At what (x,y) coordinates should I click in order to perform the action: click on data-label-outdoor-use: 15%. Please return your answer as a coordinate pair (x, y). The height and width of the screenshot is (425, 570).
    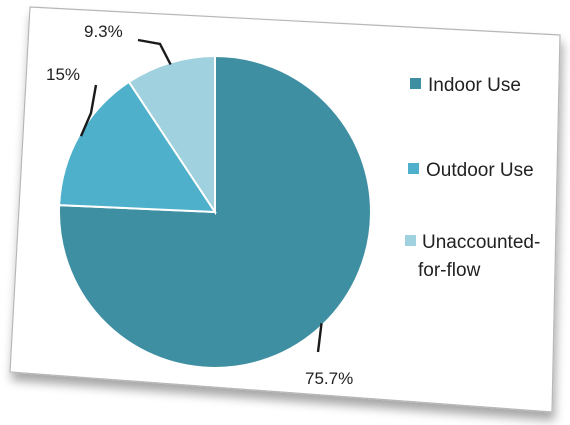
    Looking at the image, I should click on (63, 74).